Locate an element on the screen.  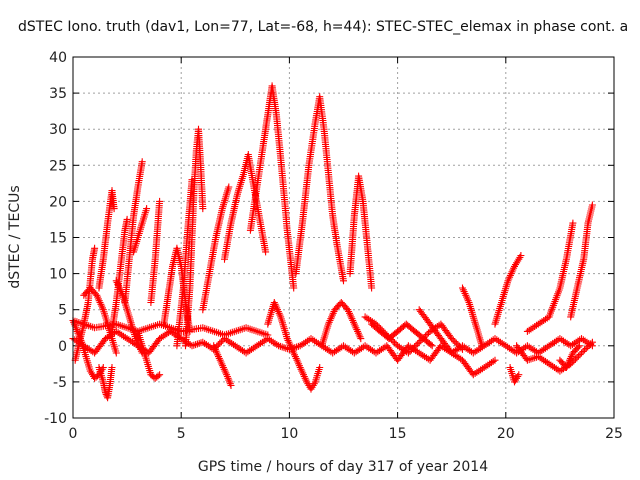
x-tick-label: 25 is located at coordinates (614, 434).